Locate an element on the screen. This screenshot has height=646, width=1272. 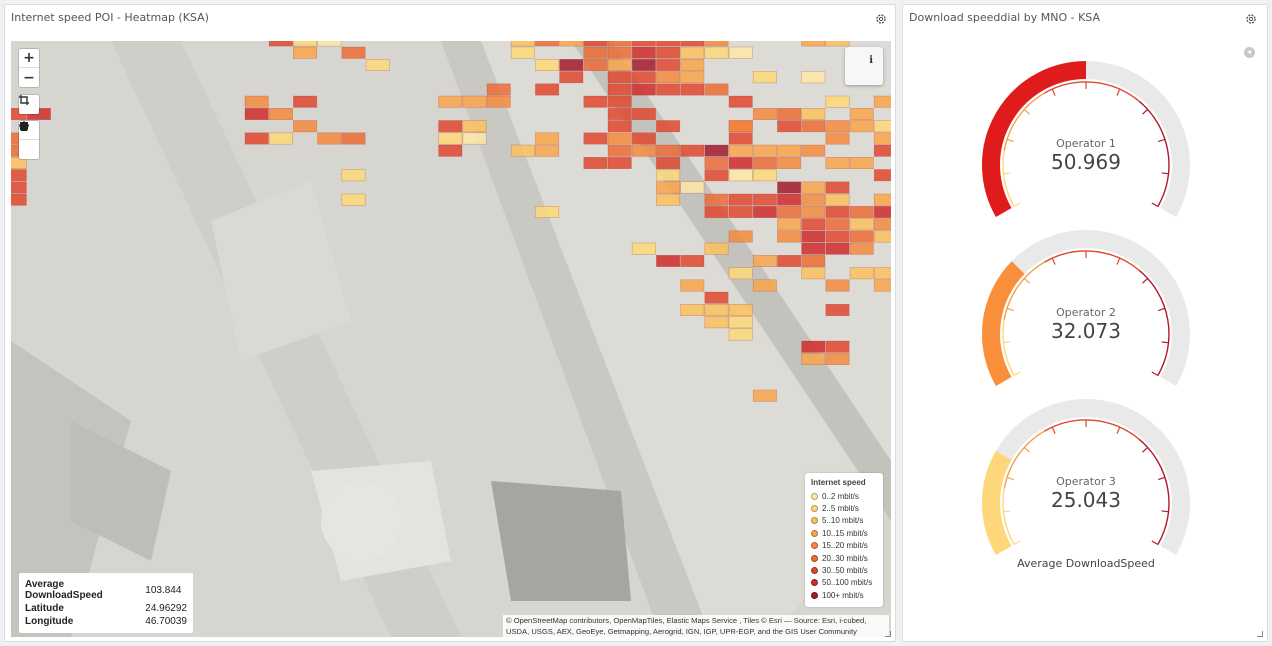
gear-icon is located at coordinates (1251, 19).